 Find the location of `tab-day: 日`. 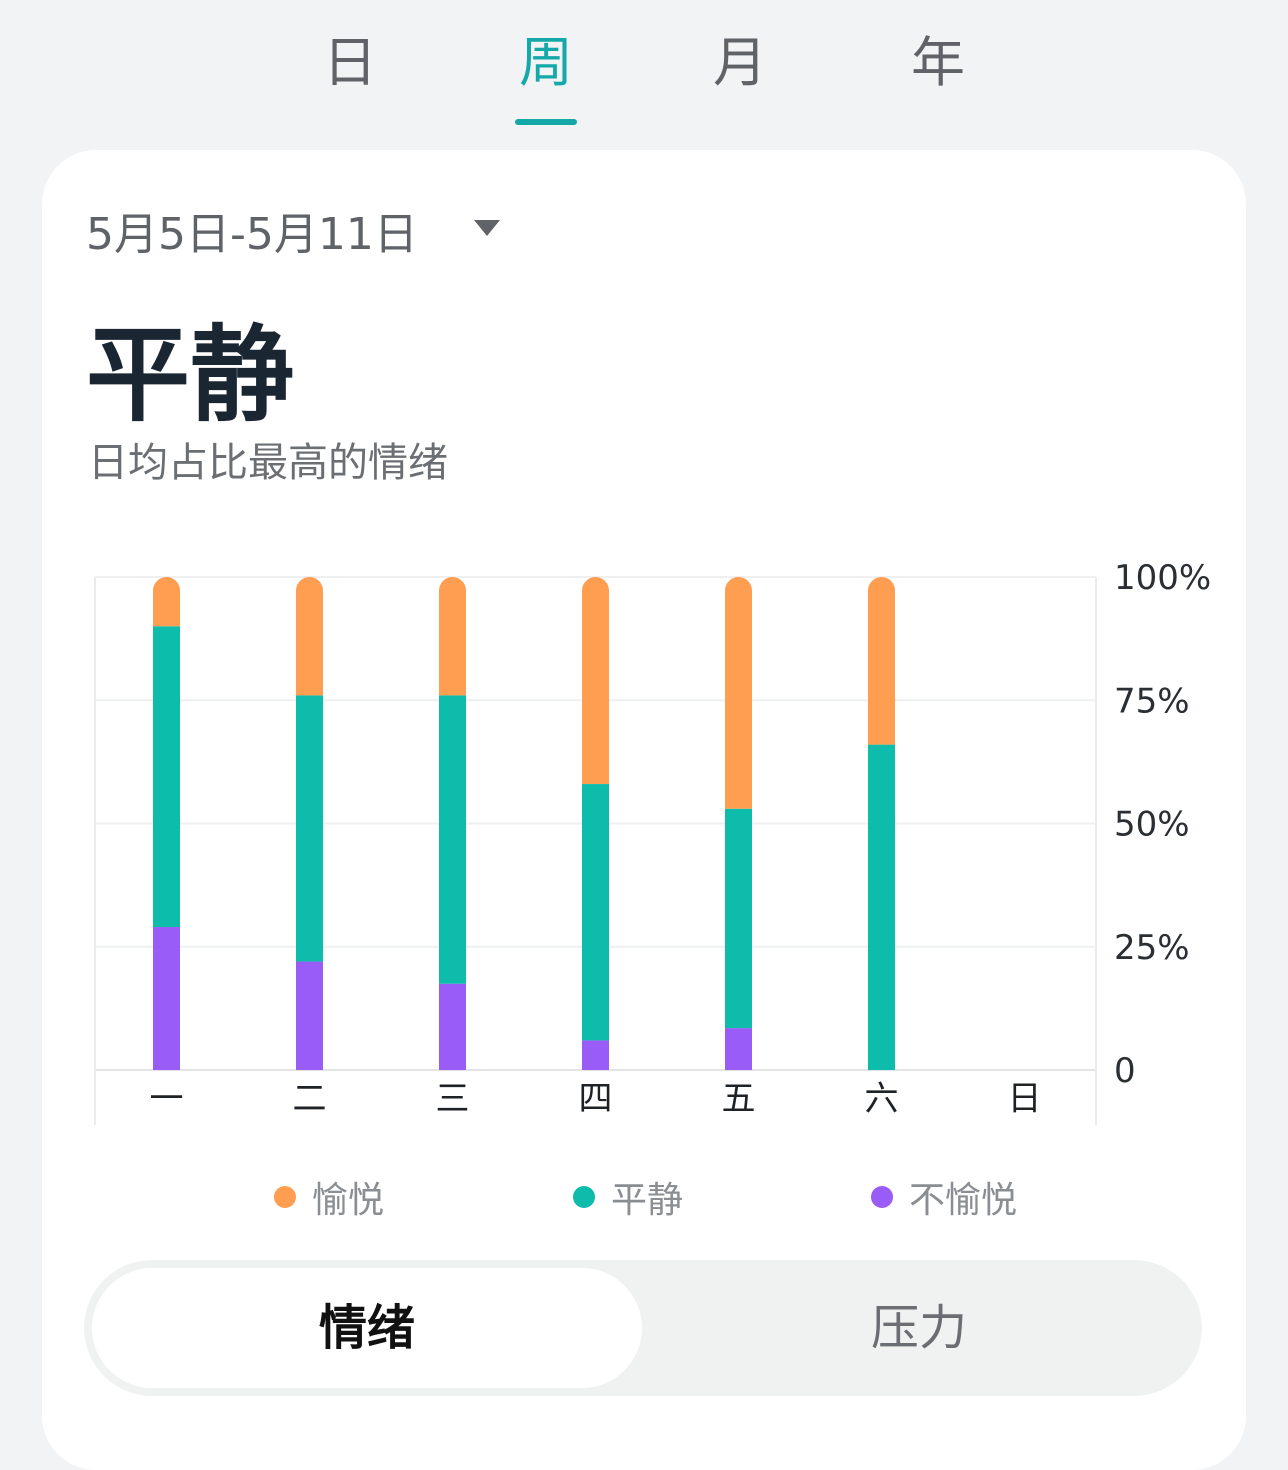

tab-day: 日 is located at coordinates (350, 62).